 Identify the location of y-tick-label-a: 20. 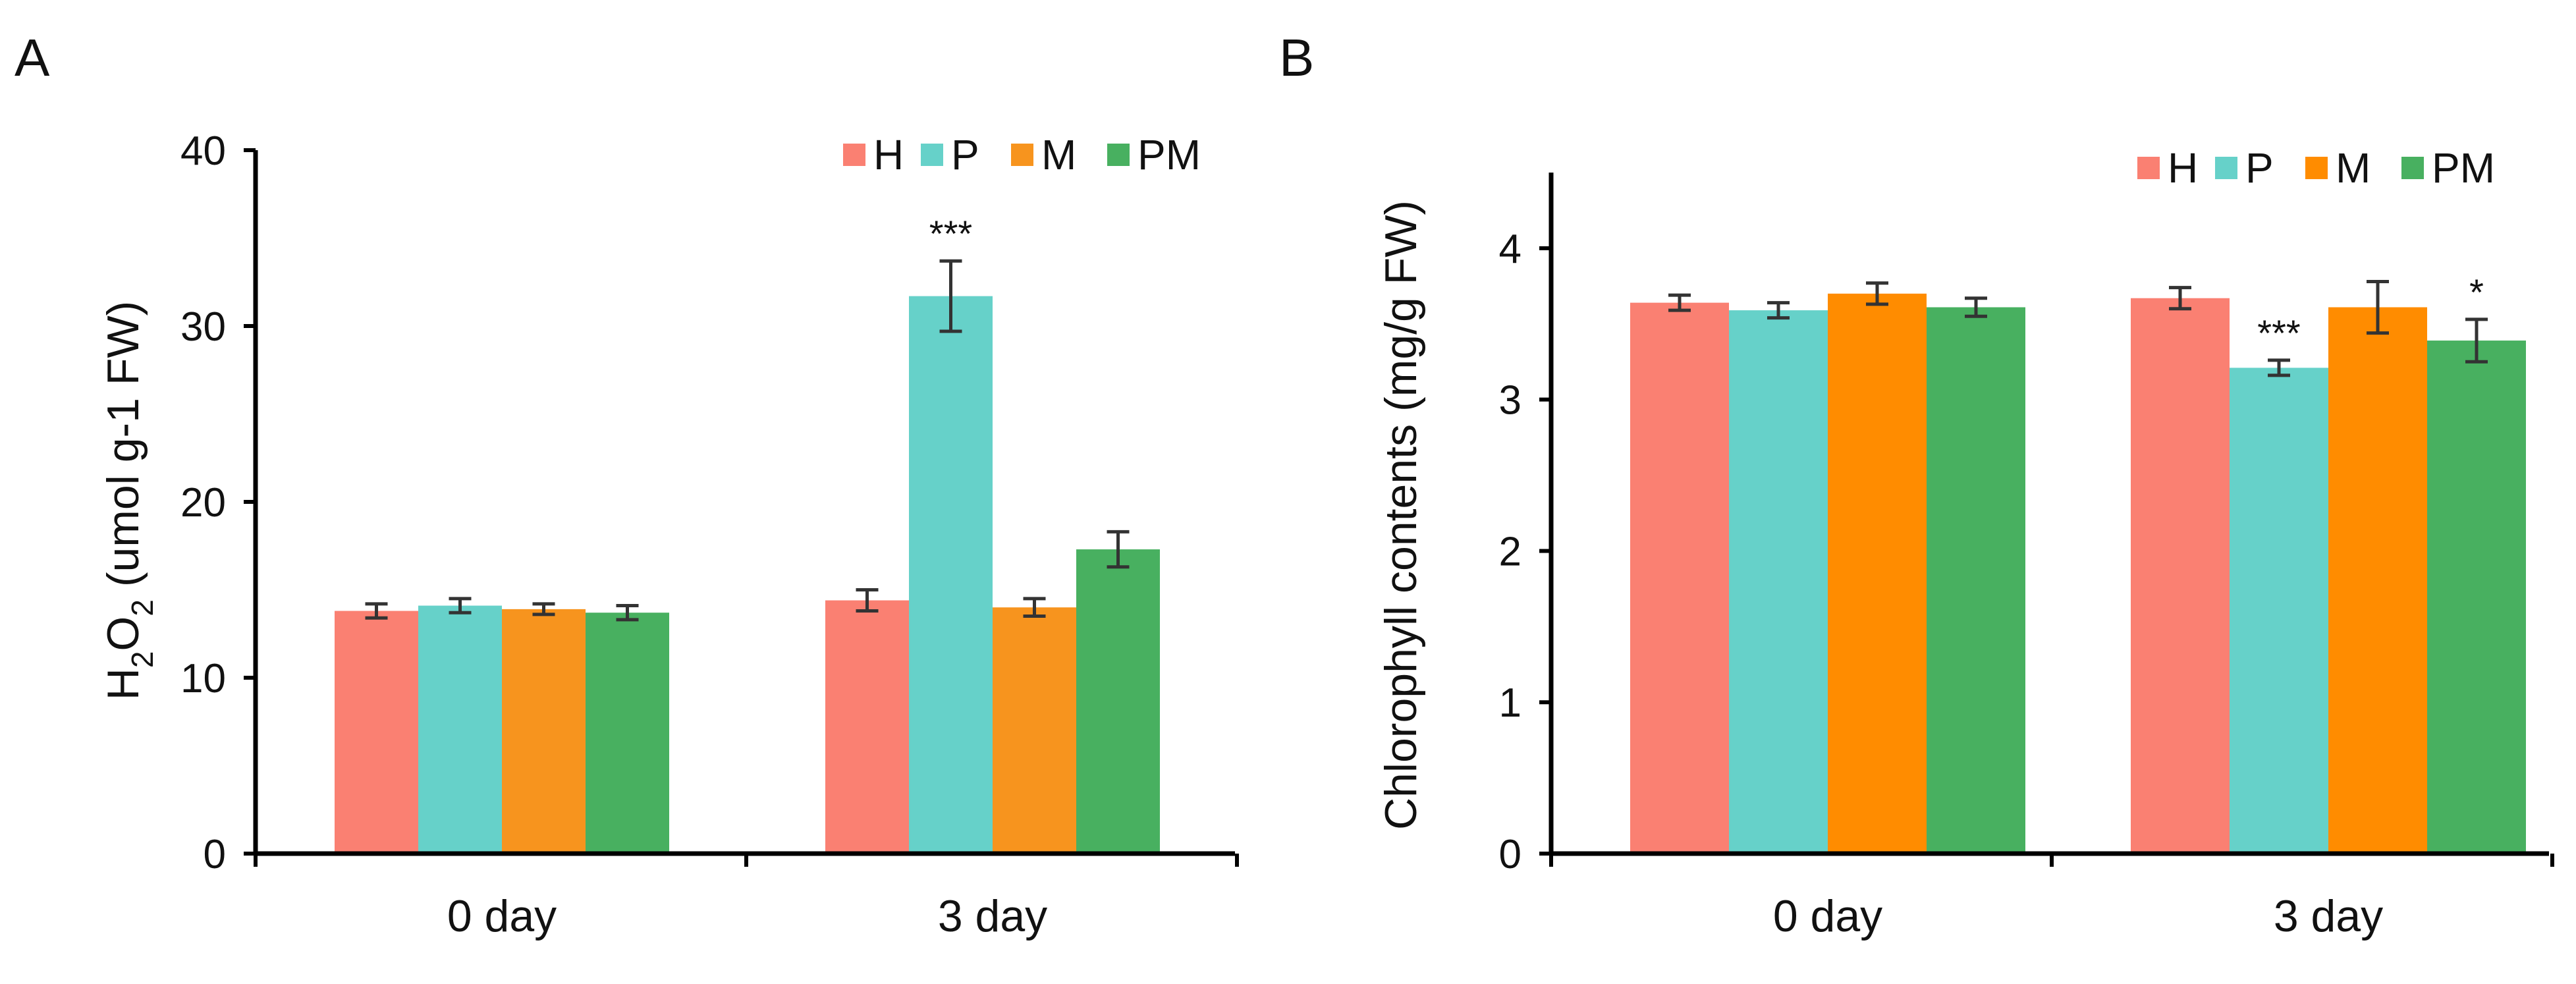
(203, 503).